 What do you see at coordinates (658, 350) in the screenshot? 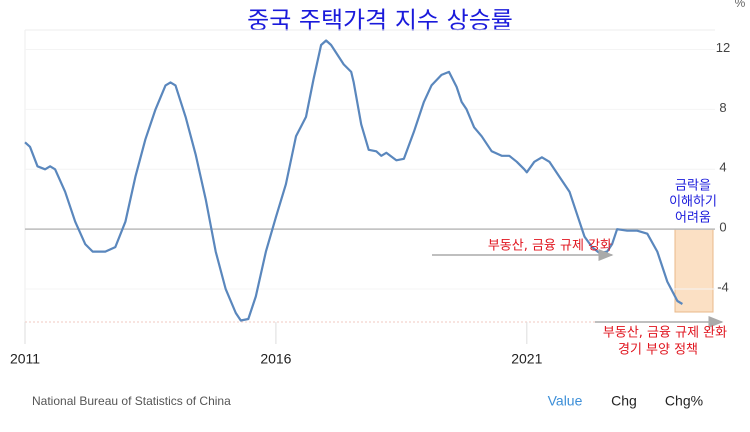
I see `annotation: 경기 부양 정책` at bounding box center [658, 350].